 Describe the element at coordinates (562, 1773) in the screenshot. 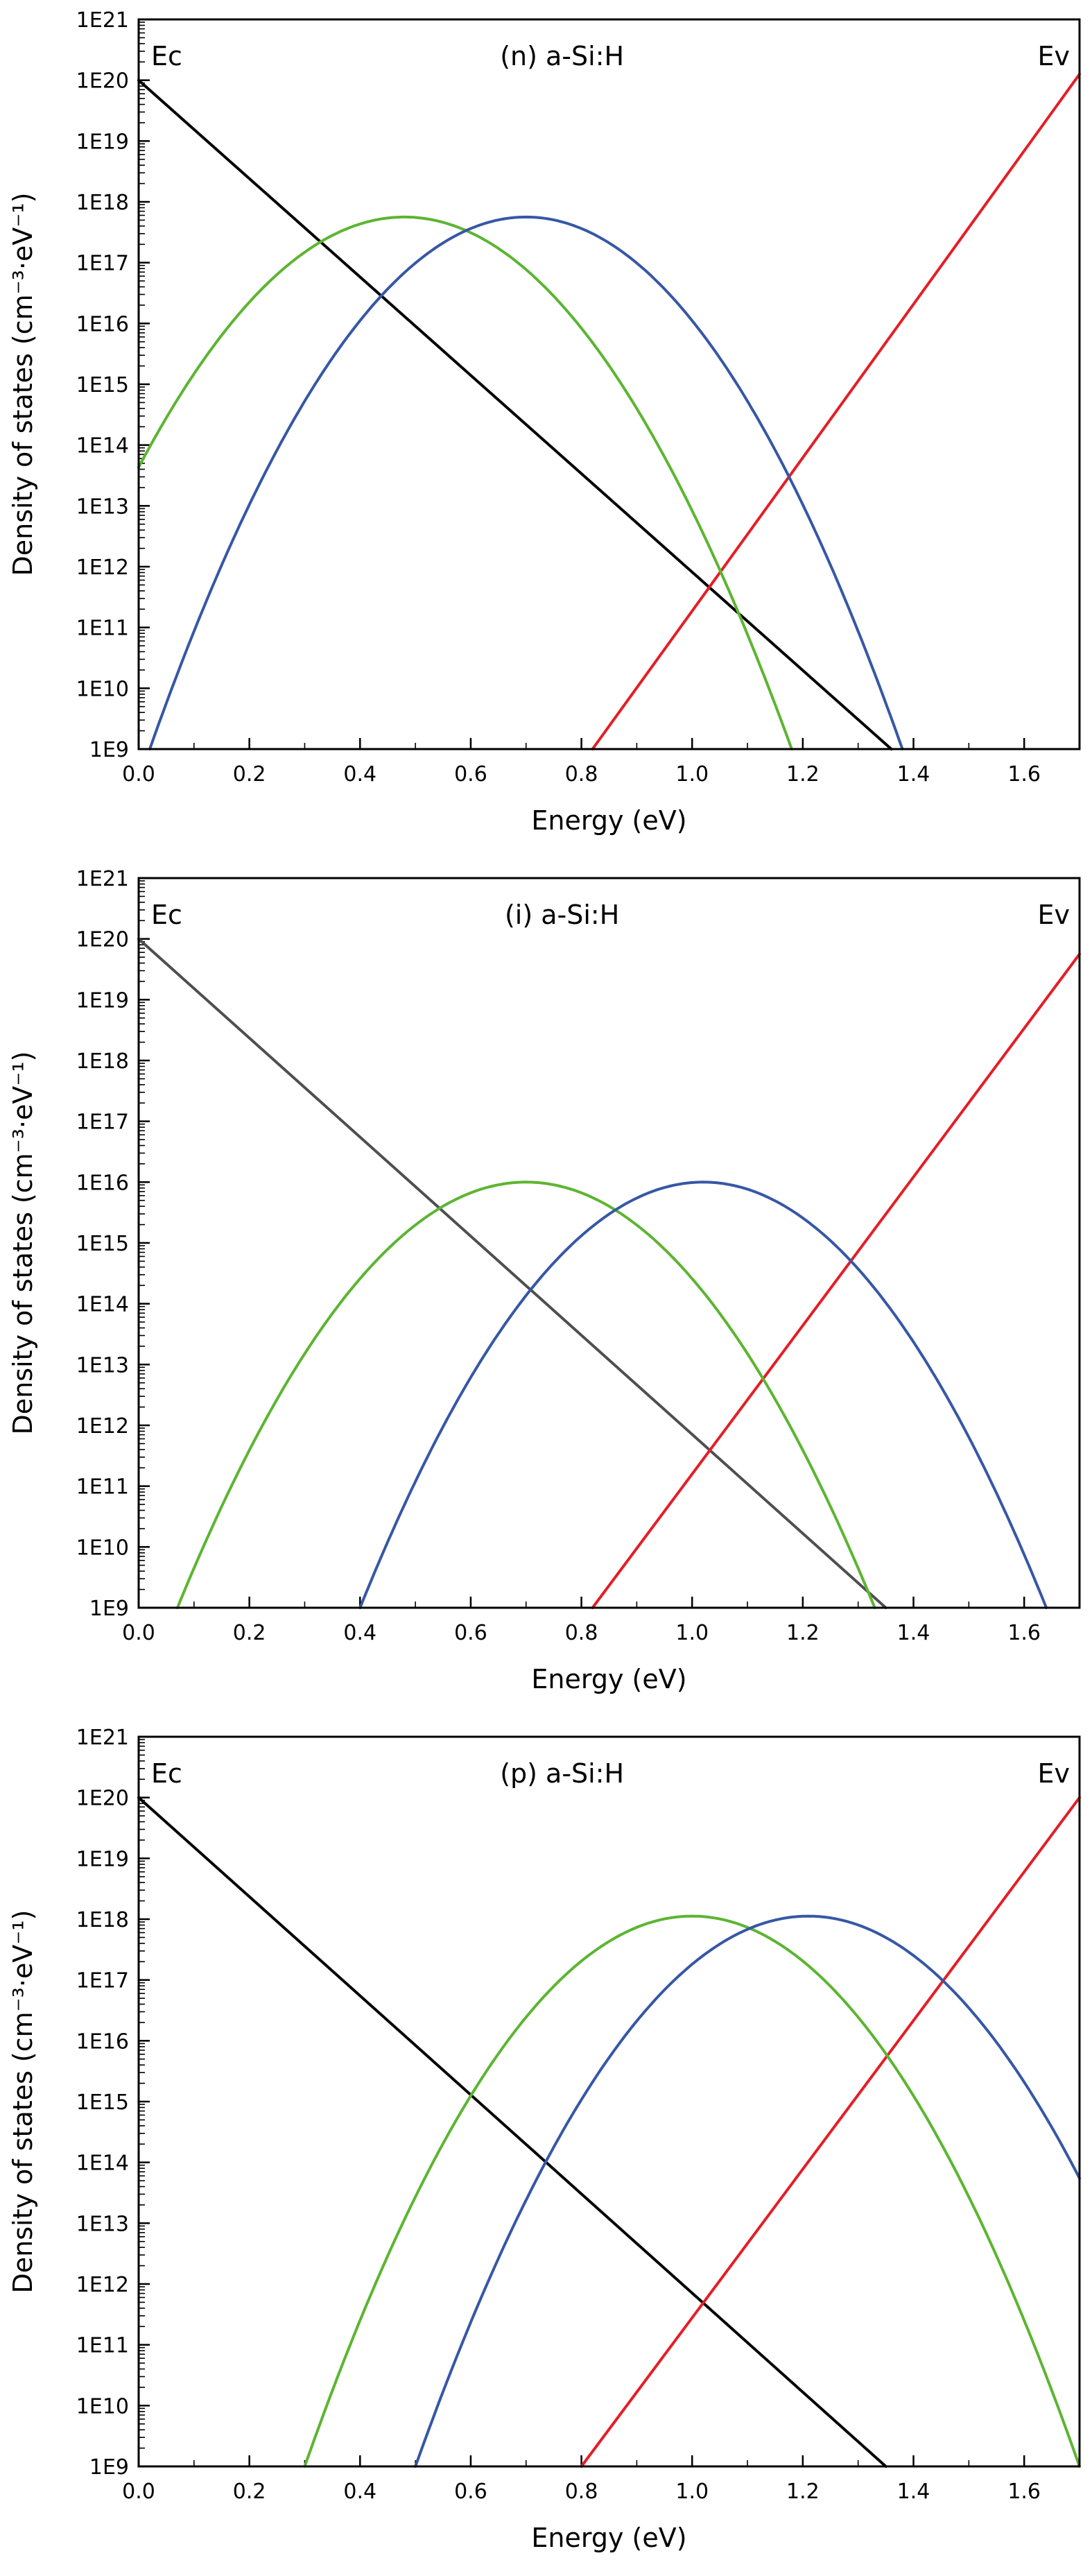

I see `panel-title: (p) a-Si:H` at that location.